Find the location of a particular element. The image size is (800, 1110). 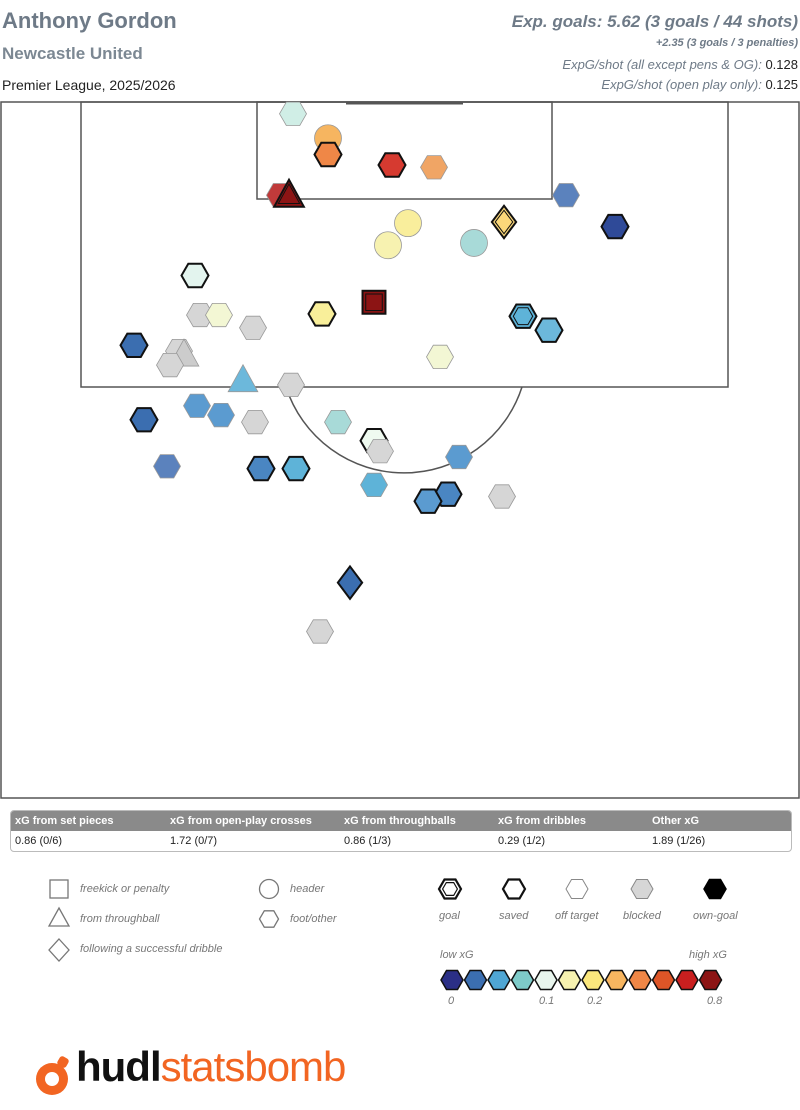

scale-tick-0-1: 0.1 is located at coordinates (547, 1001).